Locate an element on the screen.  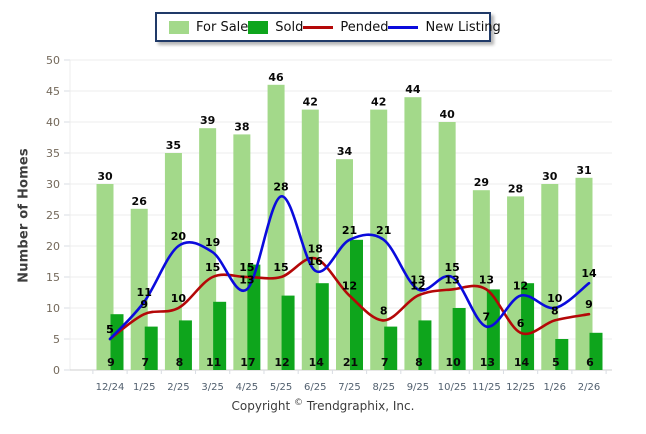
copyright-text: Copyright is located at coordinates (261, 406).